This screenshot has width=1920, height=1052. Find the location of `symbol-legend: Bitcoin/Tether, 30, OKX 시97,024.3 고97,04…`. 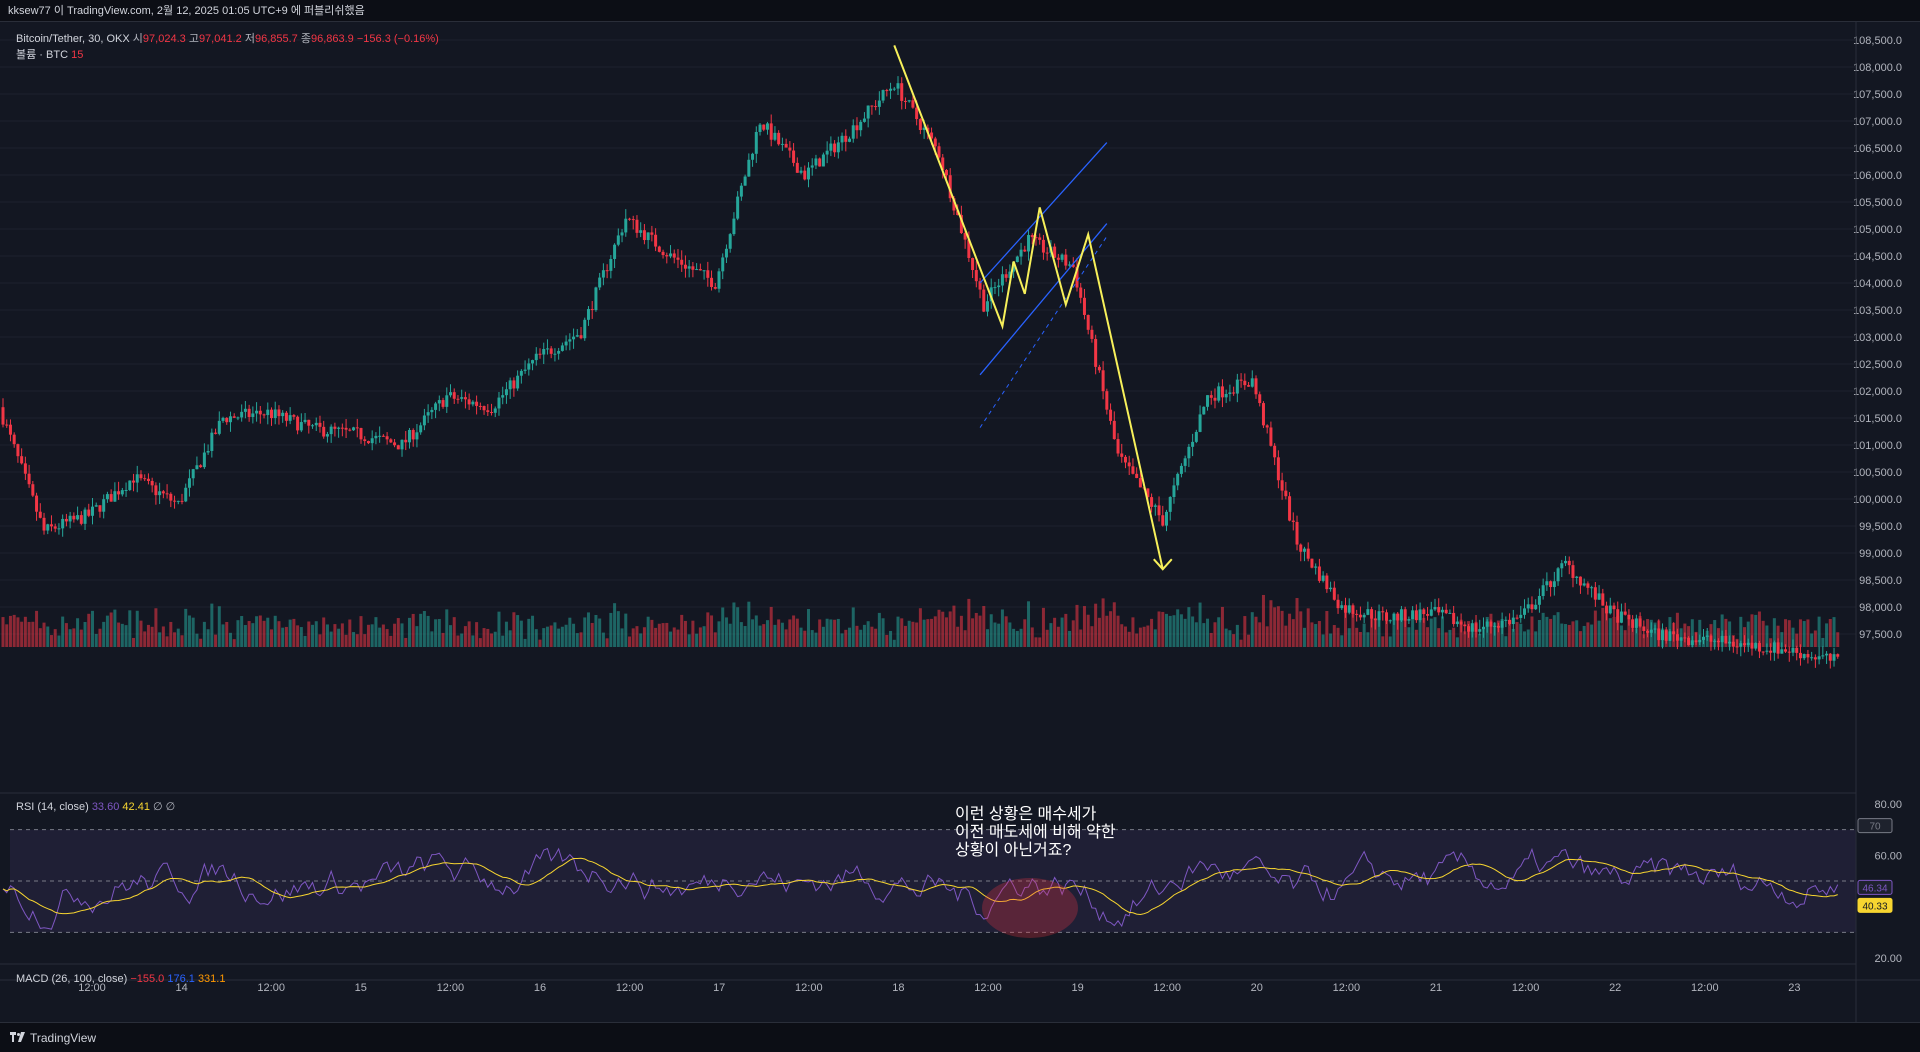

symbol-legend: Bitcoin/Tether, 30, OKX 시97,024.3 고97,04… is located at coordinates (227, 38).